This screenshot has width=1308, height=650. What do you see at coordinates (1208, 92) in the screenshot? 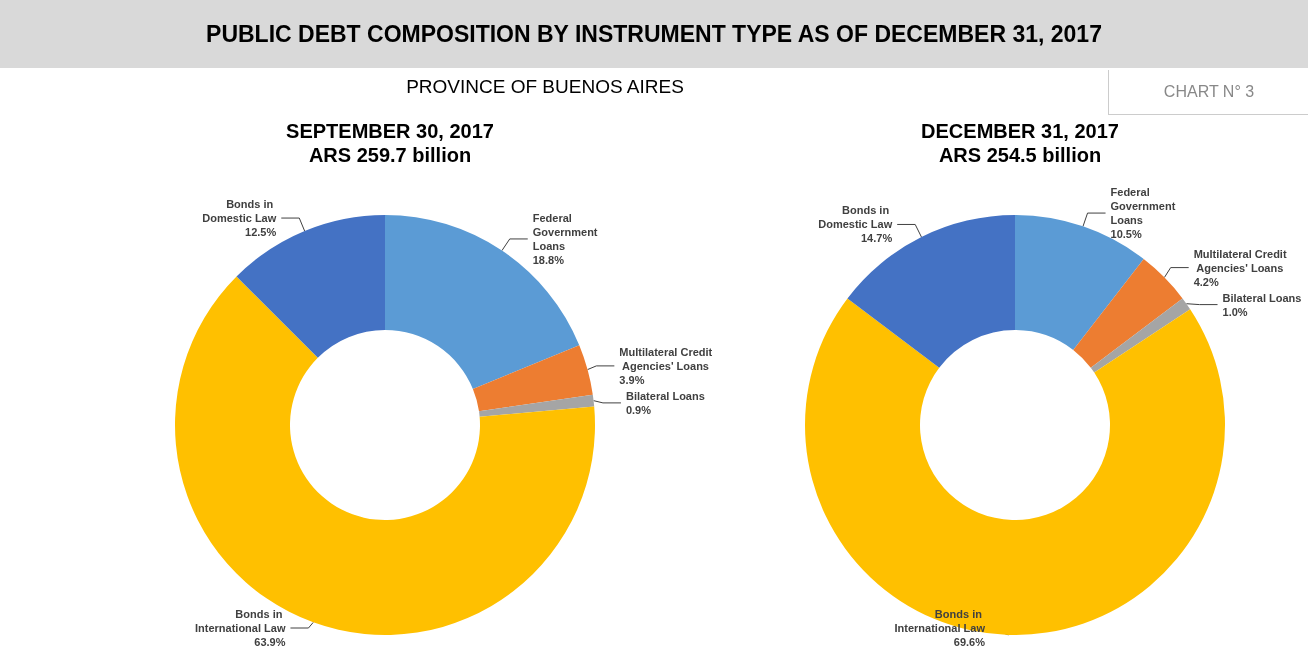
I see `text: CHART N° 3` at bounding box center [1208, 92].